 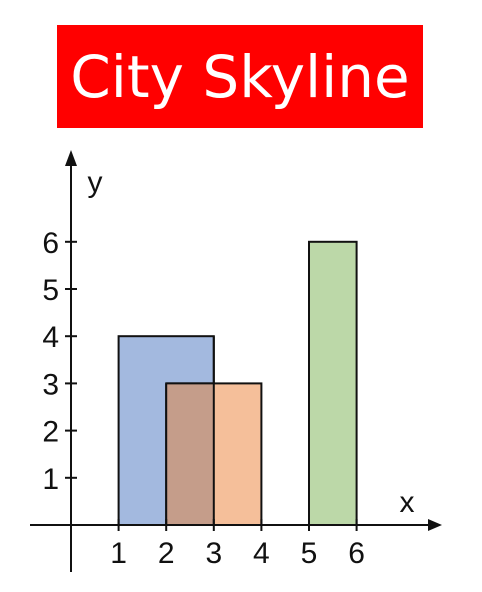 What do you see at coordinates (166, 553) in the screenshot?
I see `x-tick-label-2: 2` at bounding box center [166, 553].